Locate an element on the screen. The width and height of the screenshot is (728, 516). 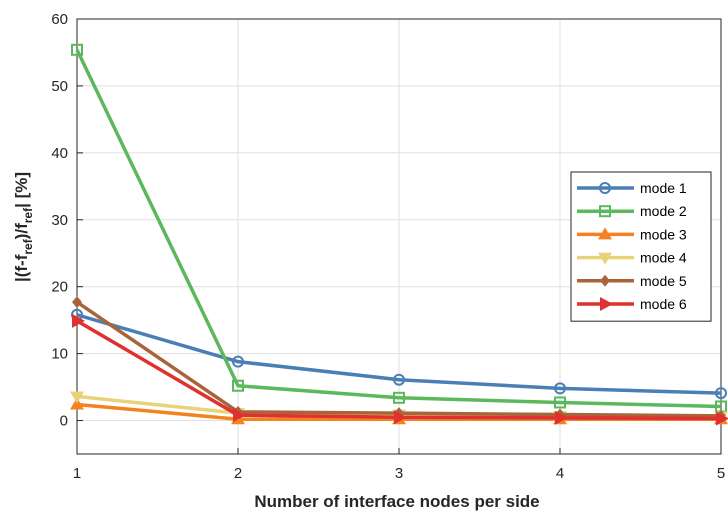
y-axis-label: |(f-fref)/fref| [%] is located at coordinates (23, 227).